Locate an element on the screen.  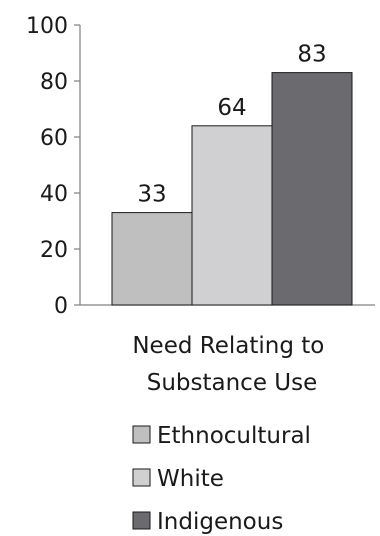
y-tick-label: 20 is located at coordinates (54, 250).